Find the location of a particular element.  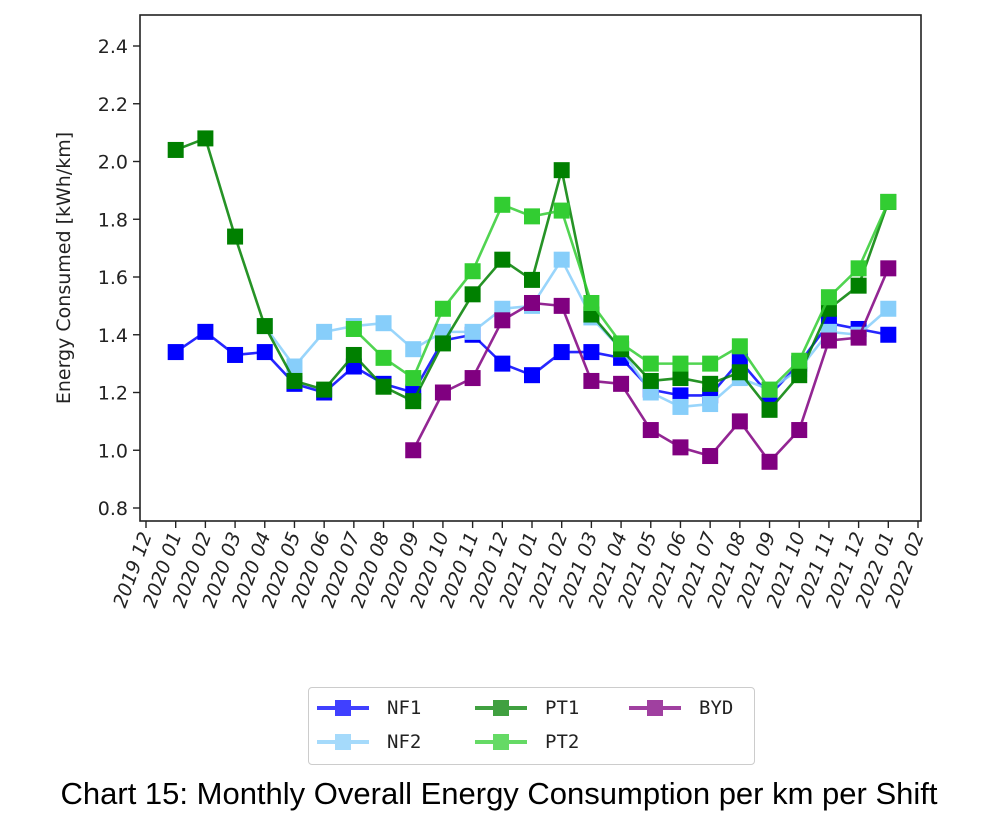

legend-label: BYD is located at coordinates (716, 708).